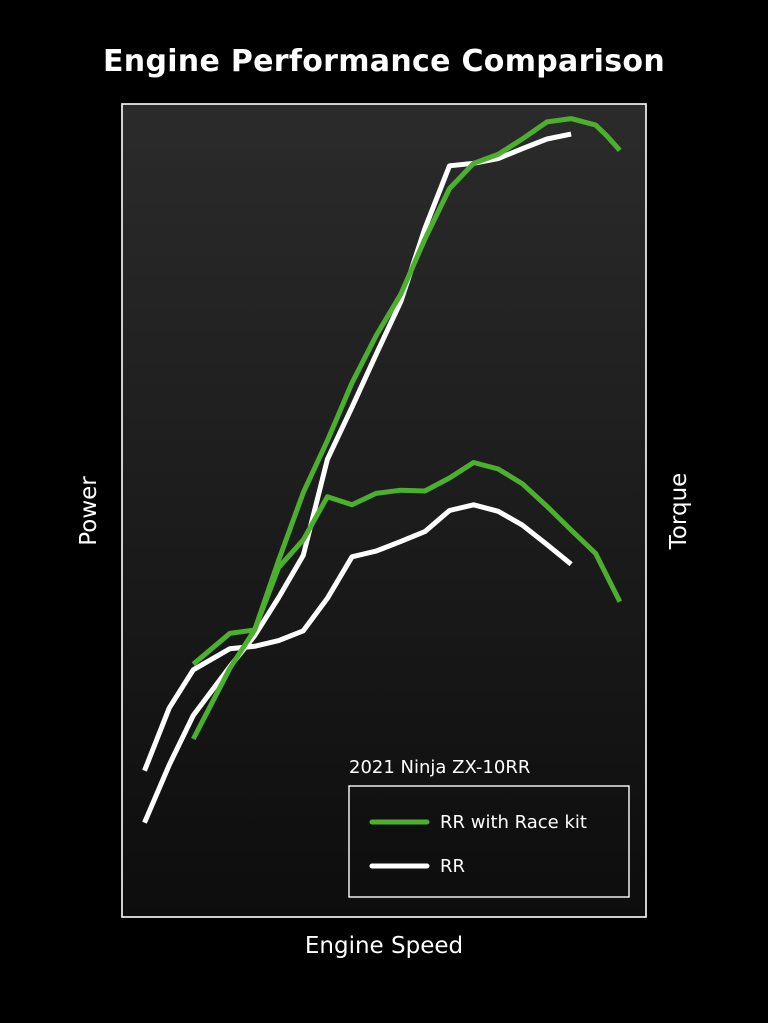 The width and height of the screenshot is (768, 1023). I want to click on series-line-rr-torque, so click(357, 637).